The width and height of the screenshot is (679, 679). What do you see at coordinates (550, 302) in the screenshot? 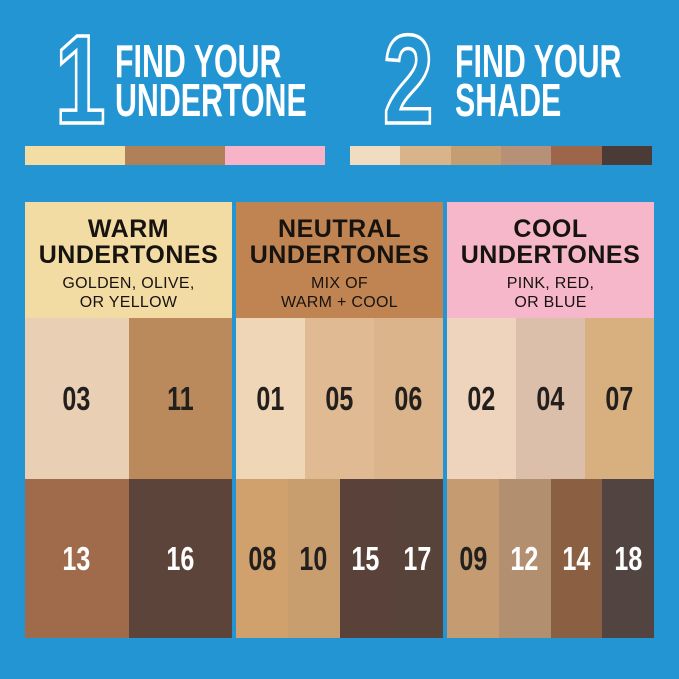
I see `cool-subtitle-line2: OR BLUE` at bounding box center [550, 302].